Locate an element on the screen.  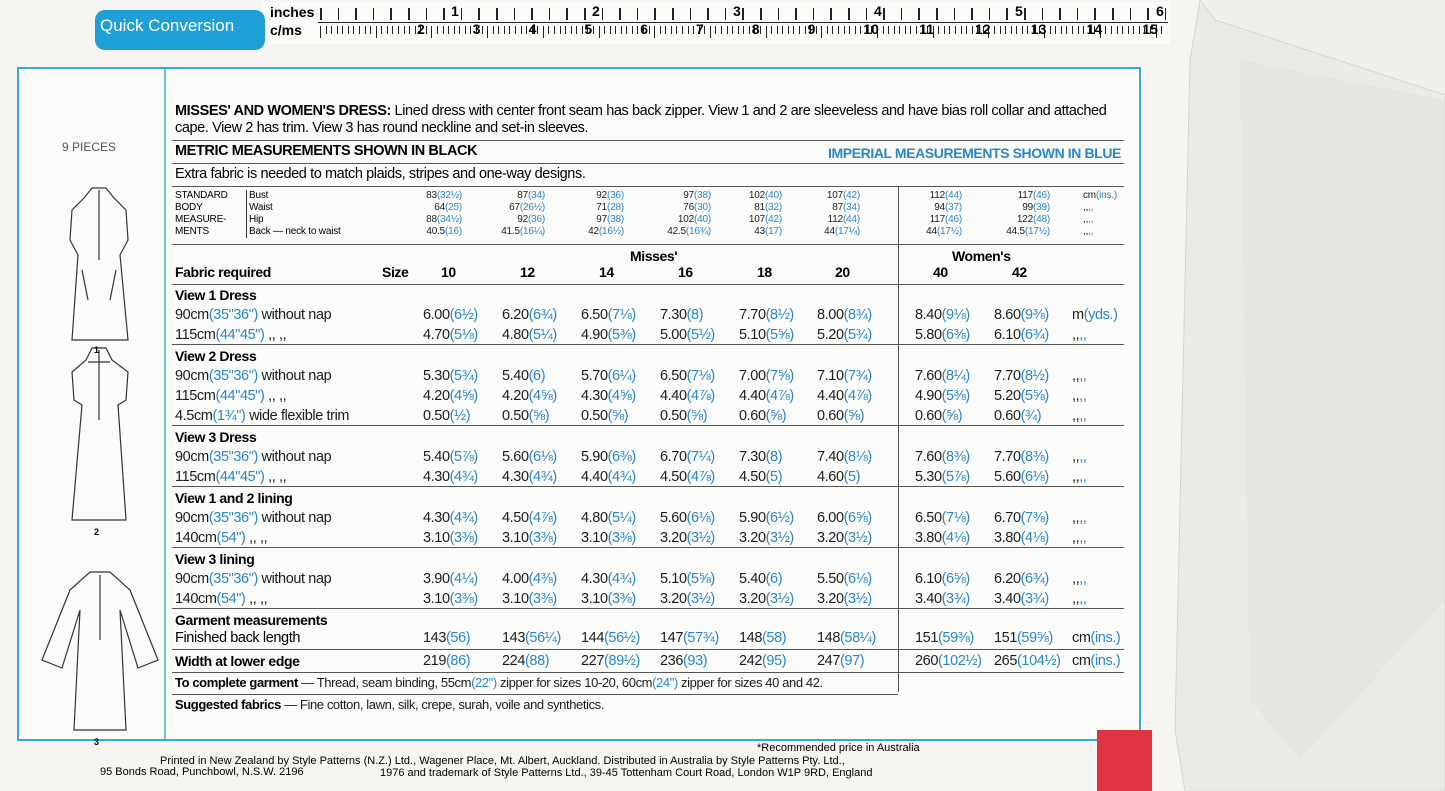
body-measure-imperial: (39) is located at coordinates (1041, 207).